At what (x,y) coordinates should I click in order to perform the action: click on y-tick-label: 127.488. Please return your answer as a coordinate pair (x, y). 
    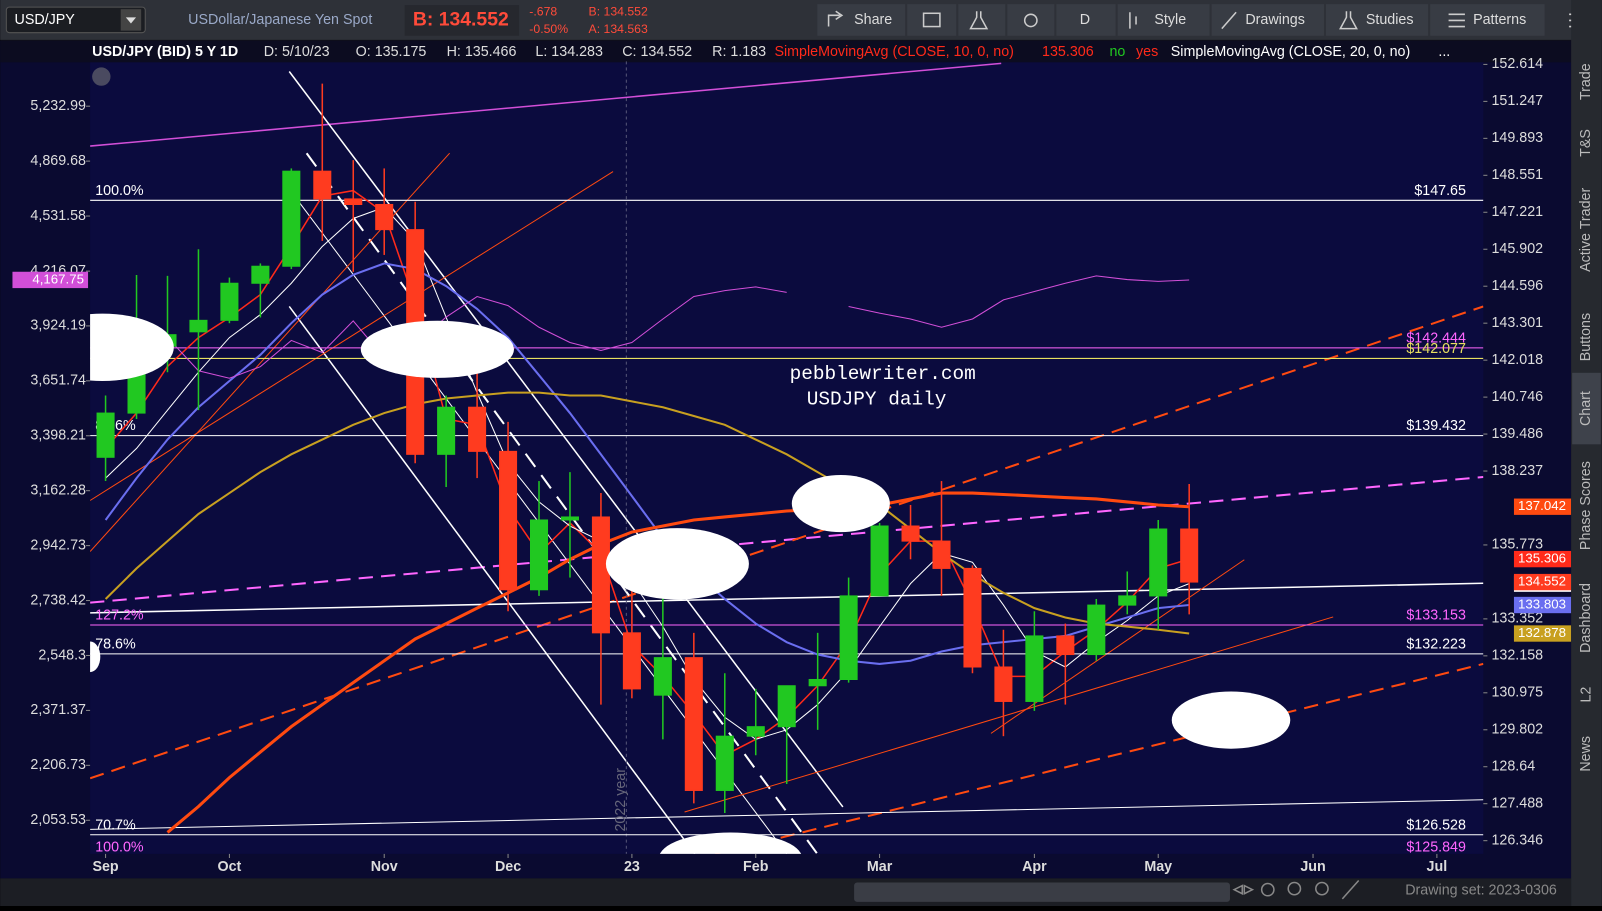
    Looking at the image, I should click on (1517, 803).